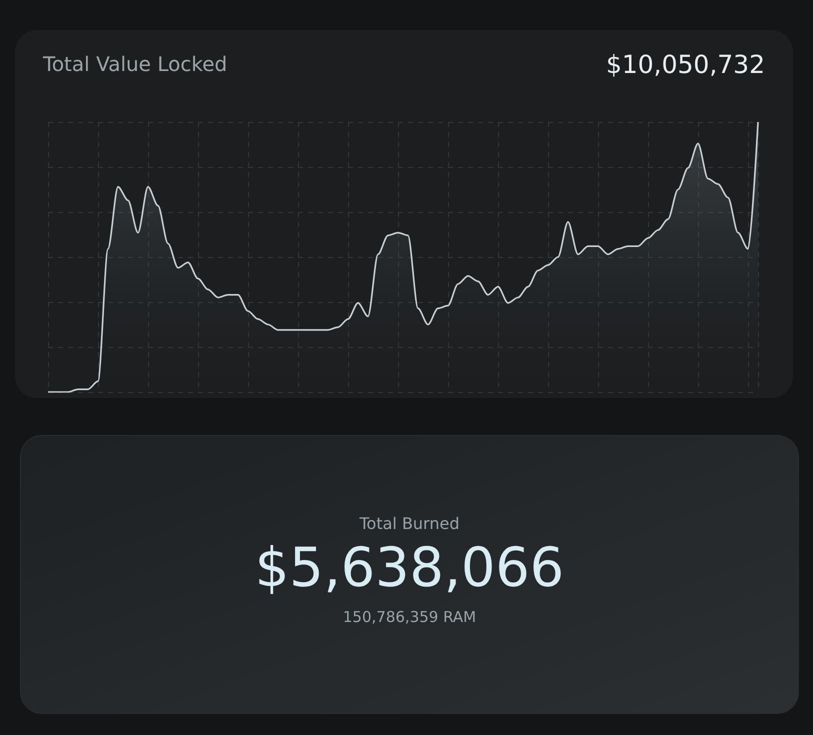 Image resolution: width=813 pixels, height=735 pixels. I want to click on text: $5,638,066, so click(410, 567).